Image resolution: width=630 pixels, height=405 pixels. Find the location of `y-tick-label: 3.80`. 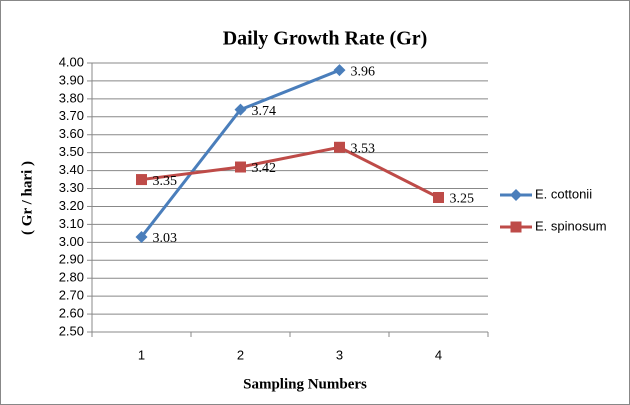

y-tick-label: 3.80 is located at coordinates (71, 97).